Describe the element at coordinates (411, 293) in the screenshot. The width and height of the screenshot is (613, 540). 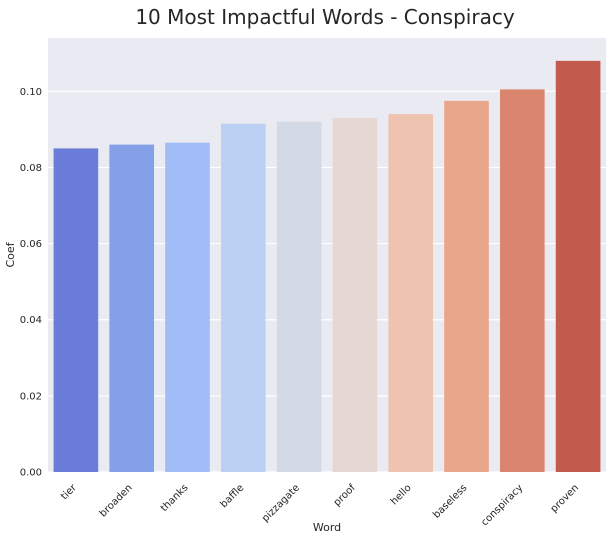
I see `bar-hello` at that location.